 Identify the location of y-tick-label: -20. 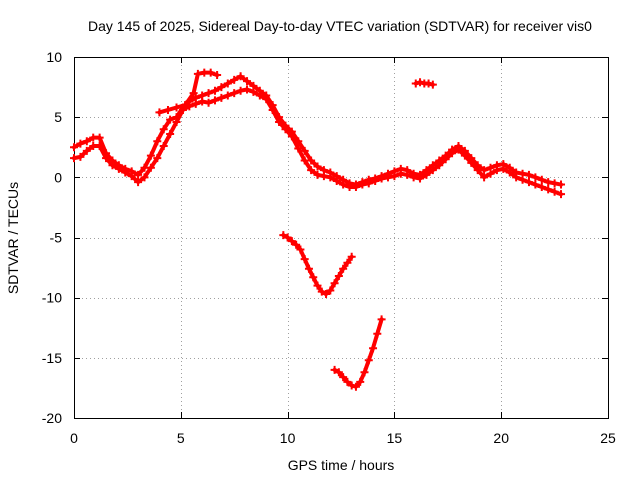
(52, 418).